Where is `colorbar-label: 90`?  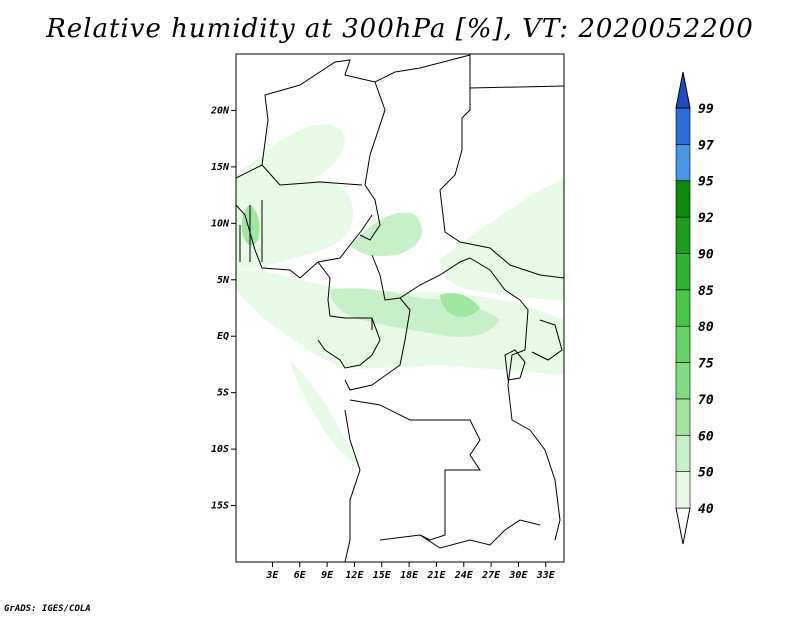
colorbar-label: 90 is located at coordinates (706, 254).